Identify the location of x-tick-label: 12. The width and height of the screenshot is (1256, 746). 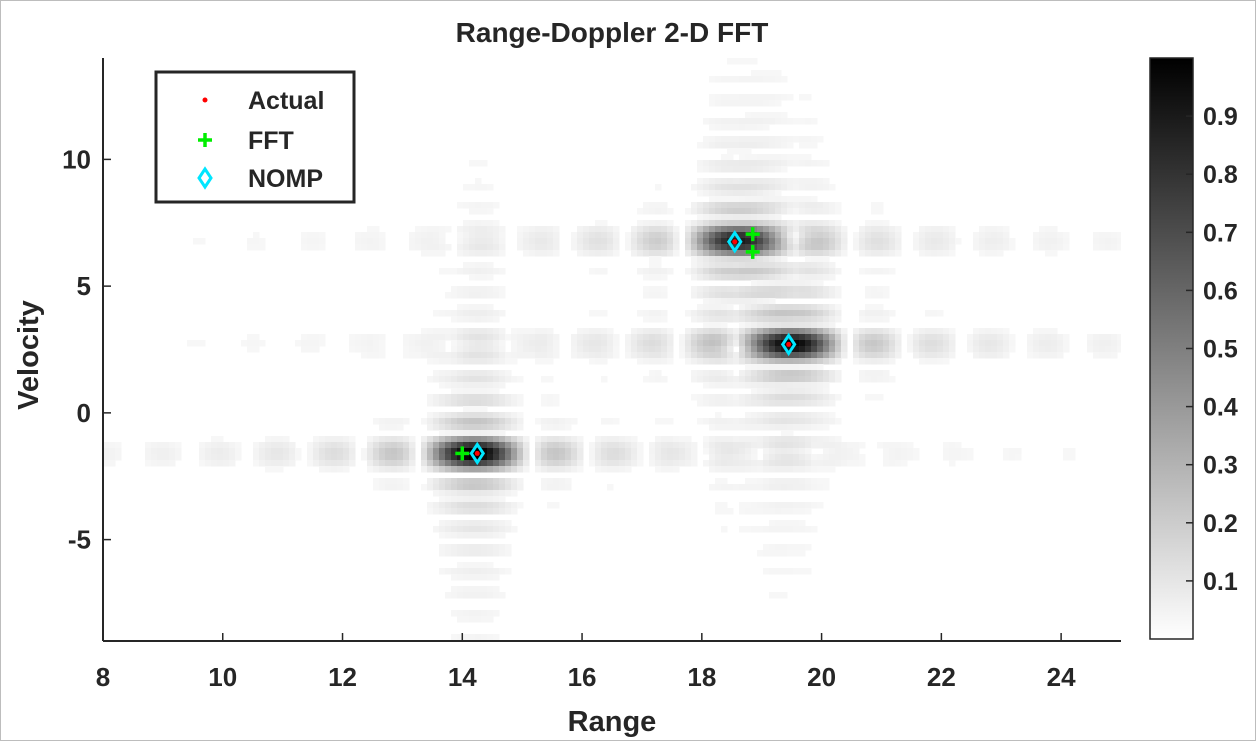
(342, 677).